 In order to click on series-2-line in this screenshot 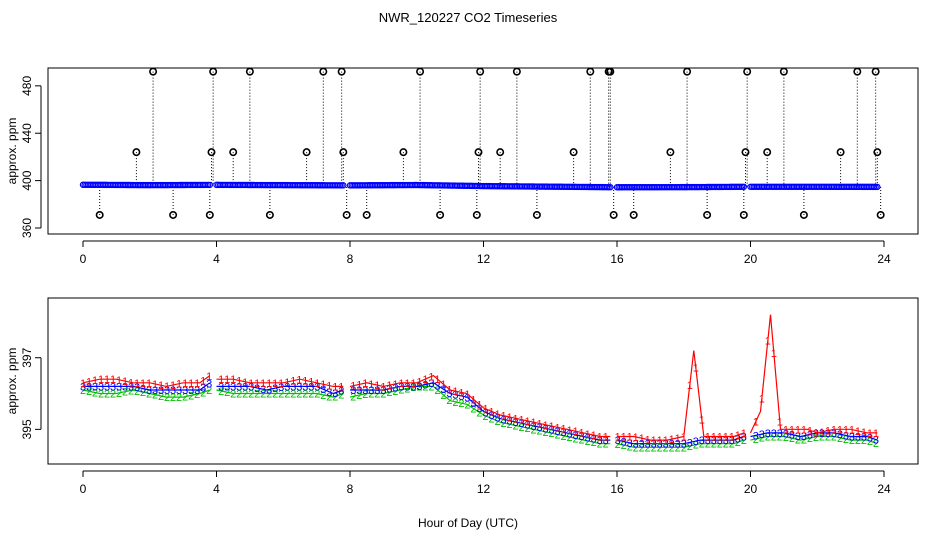, I will do `click(680, 443)`.